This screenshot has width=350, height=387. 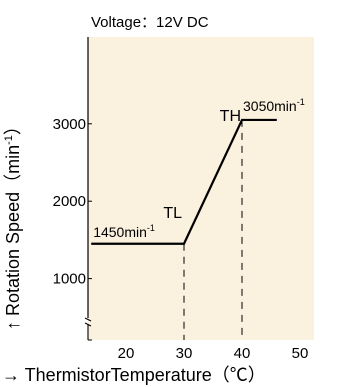 What do you see at coordinates (202, 165) in the screenshot?
I see `marker-labels: TL TH` at bounding box center [202, 165].